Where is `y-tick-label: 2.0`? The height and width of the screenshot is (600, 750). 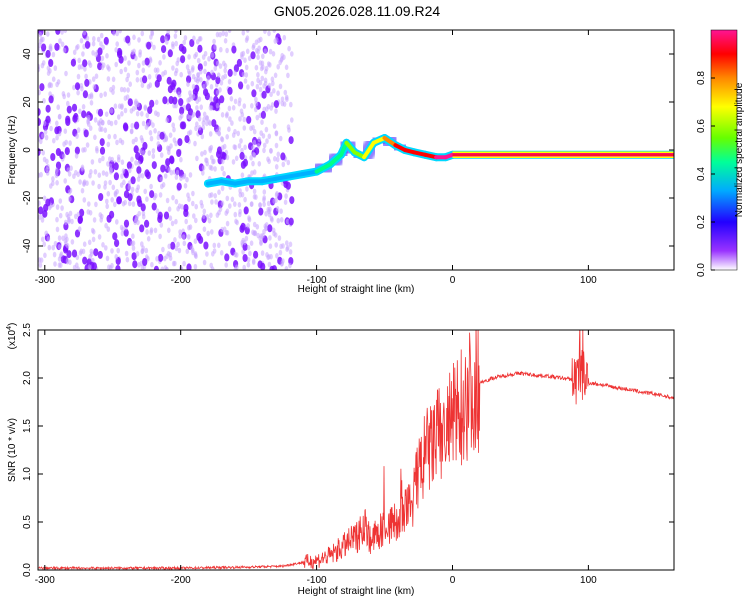
y-tick-label: 2.0 is located at coordinates (27, 378).